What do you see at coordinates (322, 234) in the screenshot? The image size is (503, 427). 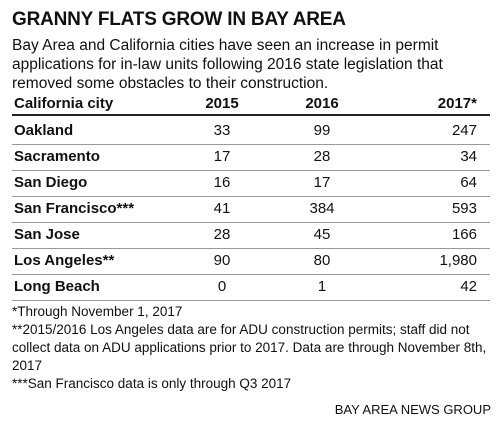 I see `cell-value: 45` at bounding box center [322, 234].